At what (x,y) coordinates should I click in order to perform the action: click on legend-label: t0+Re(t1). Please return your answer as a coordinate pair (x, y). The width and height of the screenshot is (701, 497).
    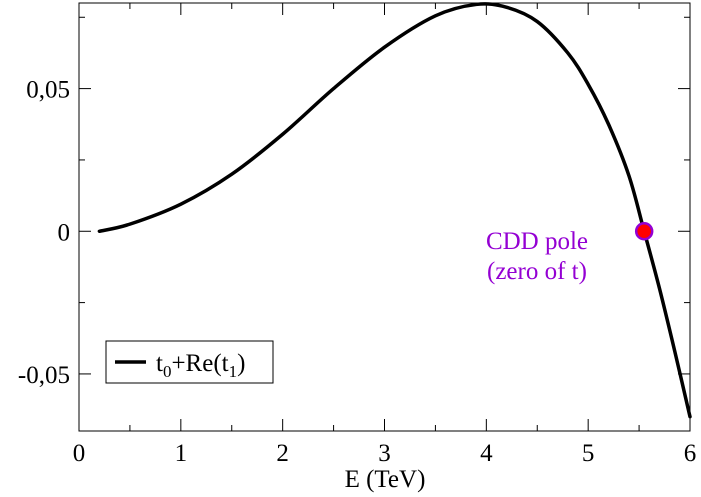
    Looking at the image, I should click on (200, 365).